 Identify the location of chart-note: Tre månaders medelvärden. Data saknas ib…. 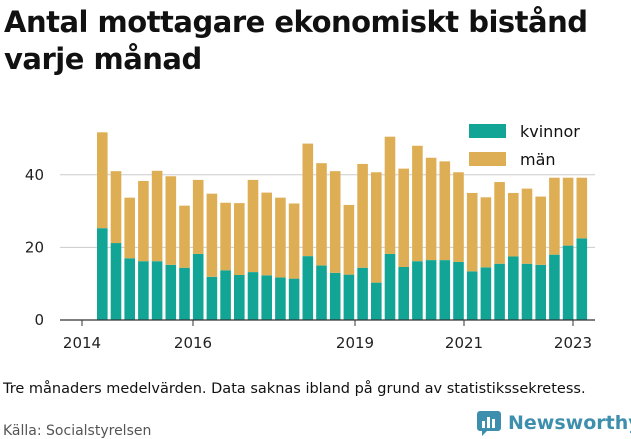
(294, 389).